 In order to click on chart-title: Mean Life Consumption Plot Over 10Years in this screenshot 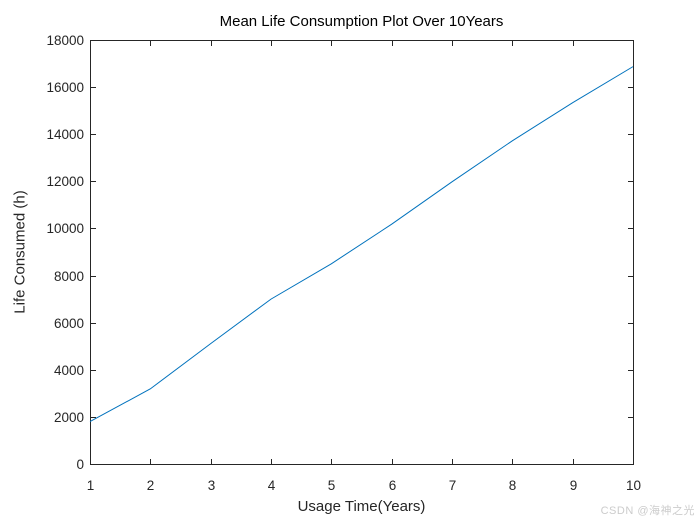, I will do `click(361, 21)`.